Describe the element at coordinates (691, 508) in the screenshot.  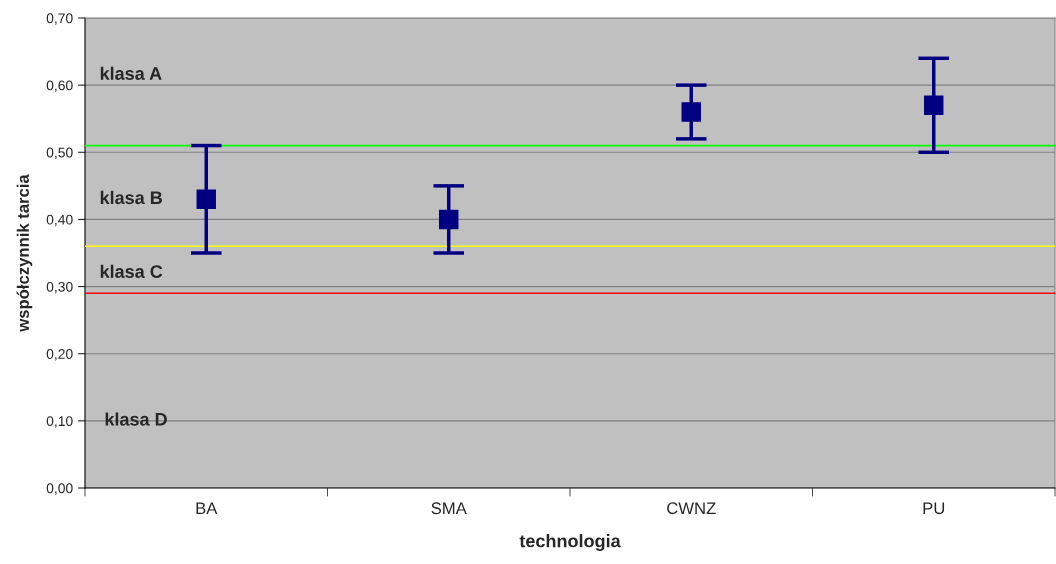
I see `x-tick-label: CWNZ` at that location.